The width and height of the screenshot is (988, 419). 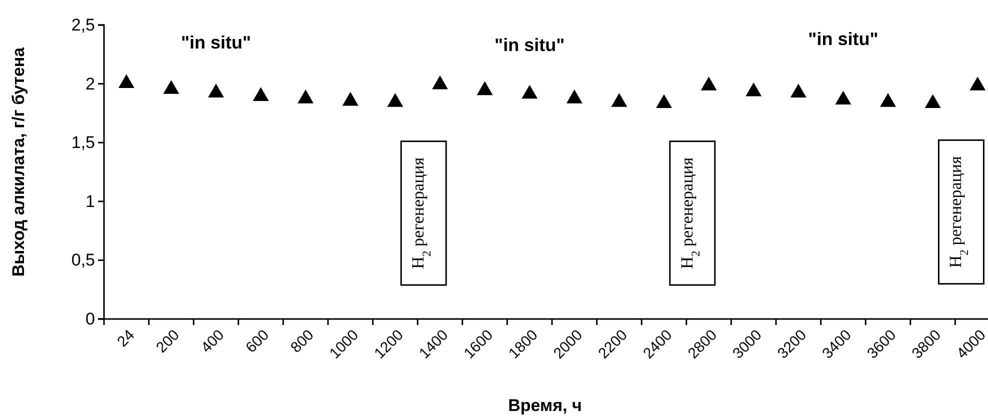 What do you see at coordinates (257, 341) in the screenshot?
I see `x-tick-label: 600` at bounding box center [257, 341].